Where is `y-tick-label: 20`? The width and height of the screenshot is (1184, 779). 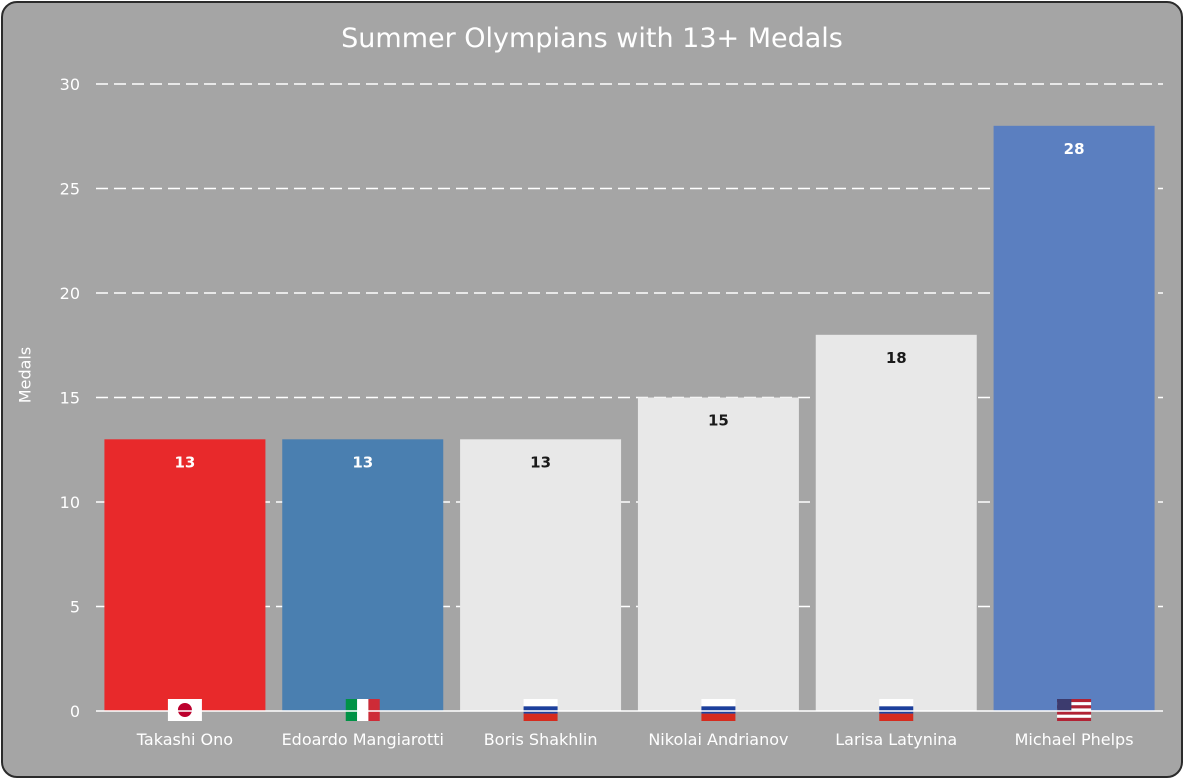 y-tick-label: 20 is located at coordinates (70, 293).